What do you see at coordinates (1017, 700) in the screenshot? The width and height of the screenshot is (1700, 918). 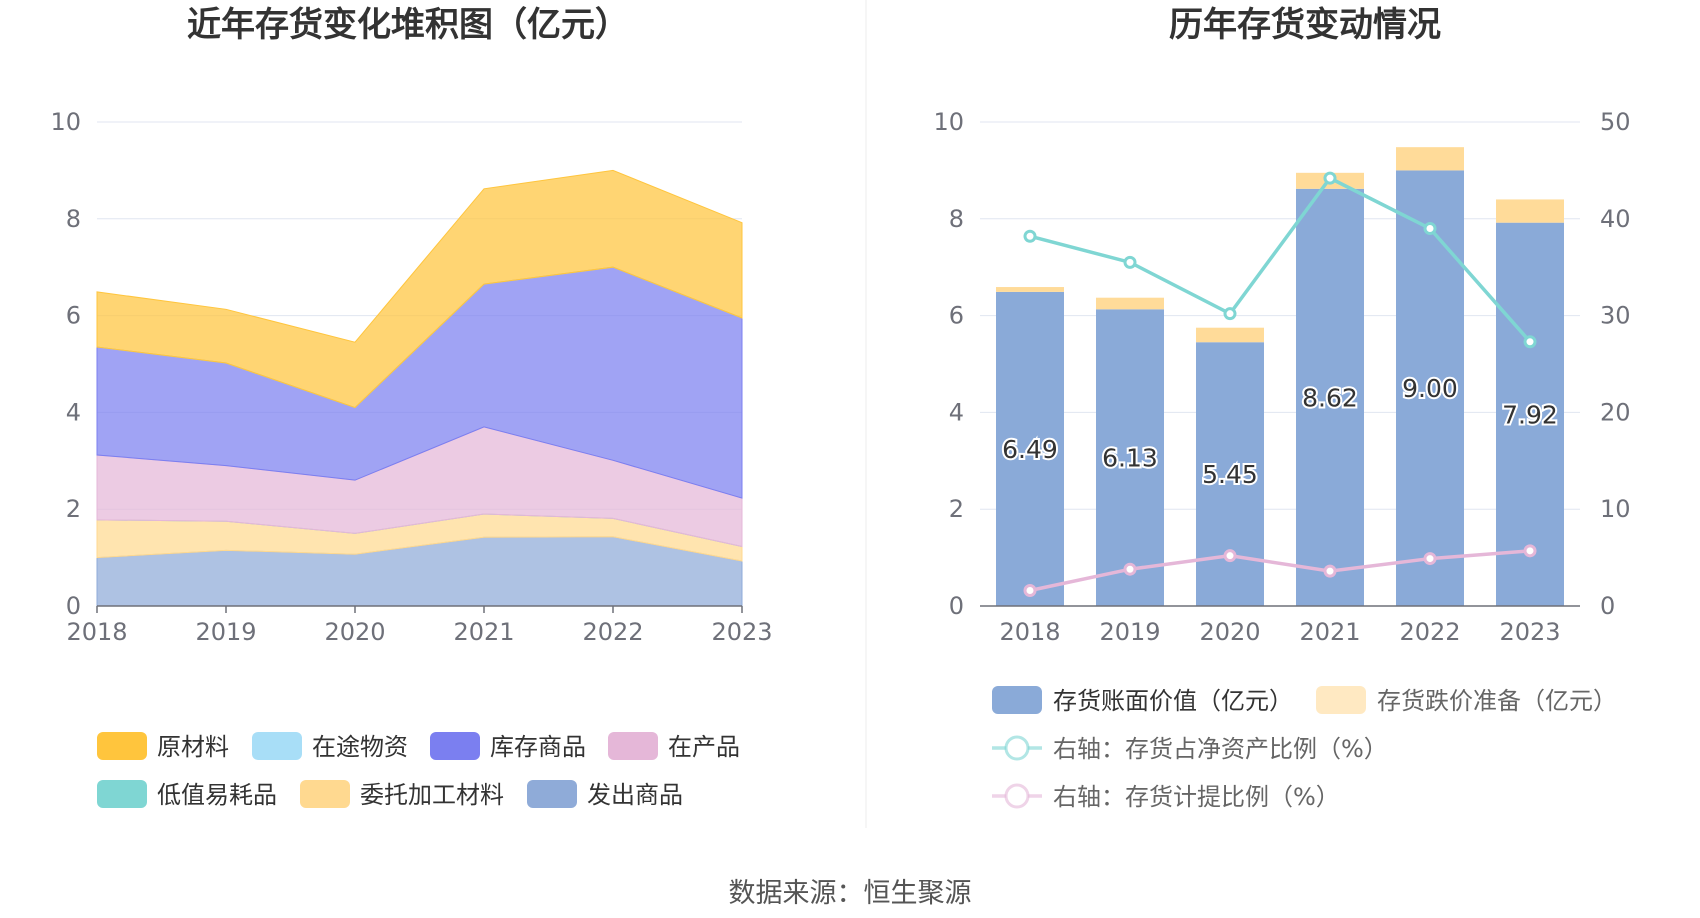 I see `right-legend-swatch` at bounding box center [1017, 700].